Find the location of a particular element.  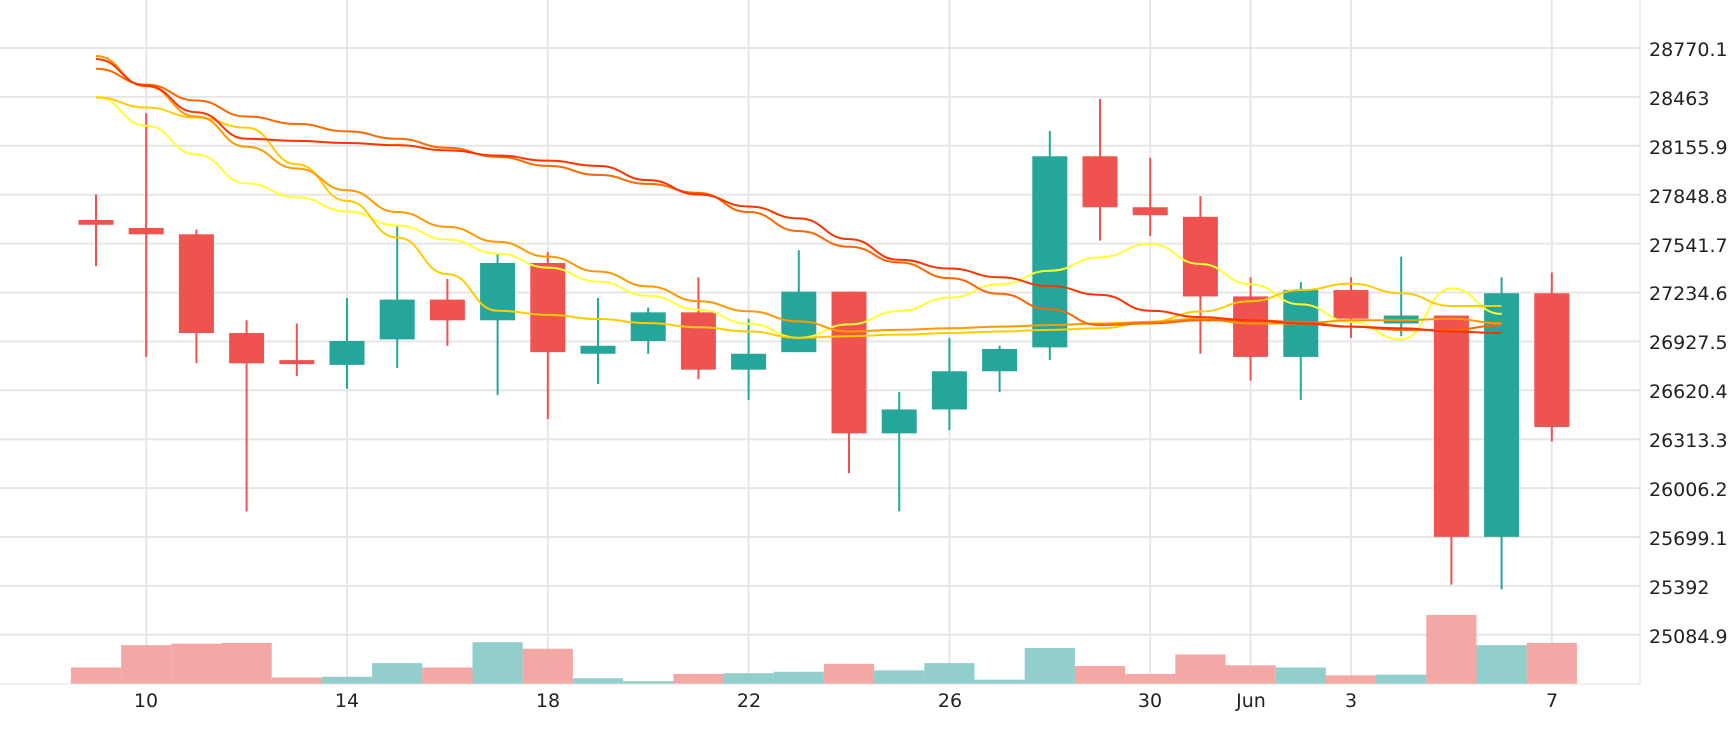

x-tick-label: 3 is located at coordinates (1351, 701).